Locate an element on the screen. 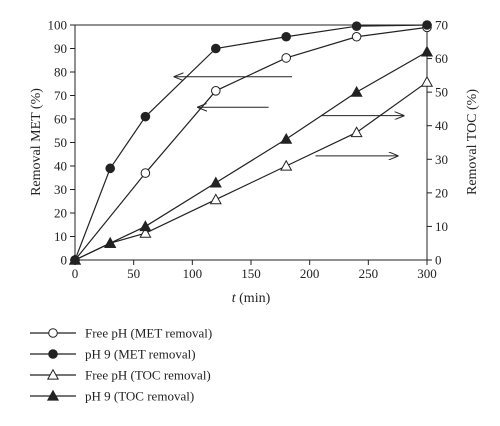 The image size is (500, 426). x-tick-label: 100 is located at coordinates (193, 273).